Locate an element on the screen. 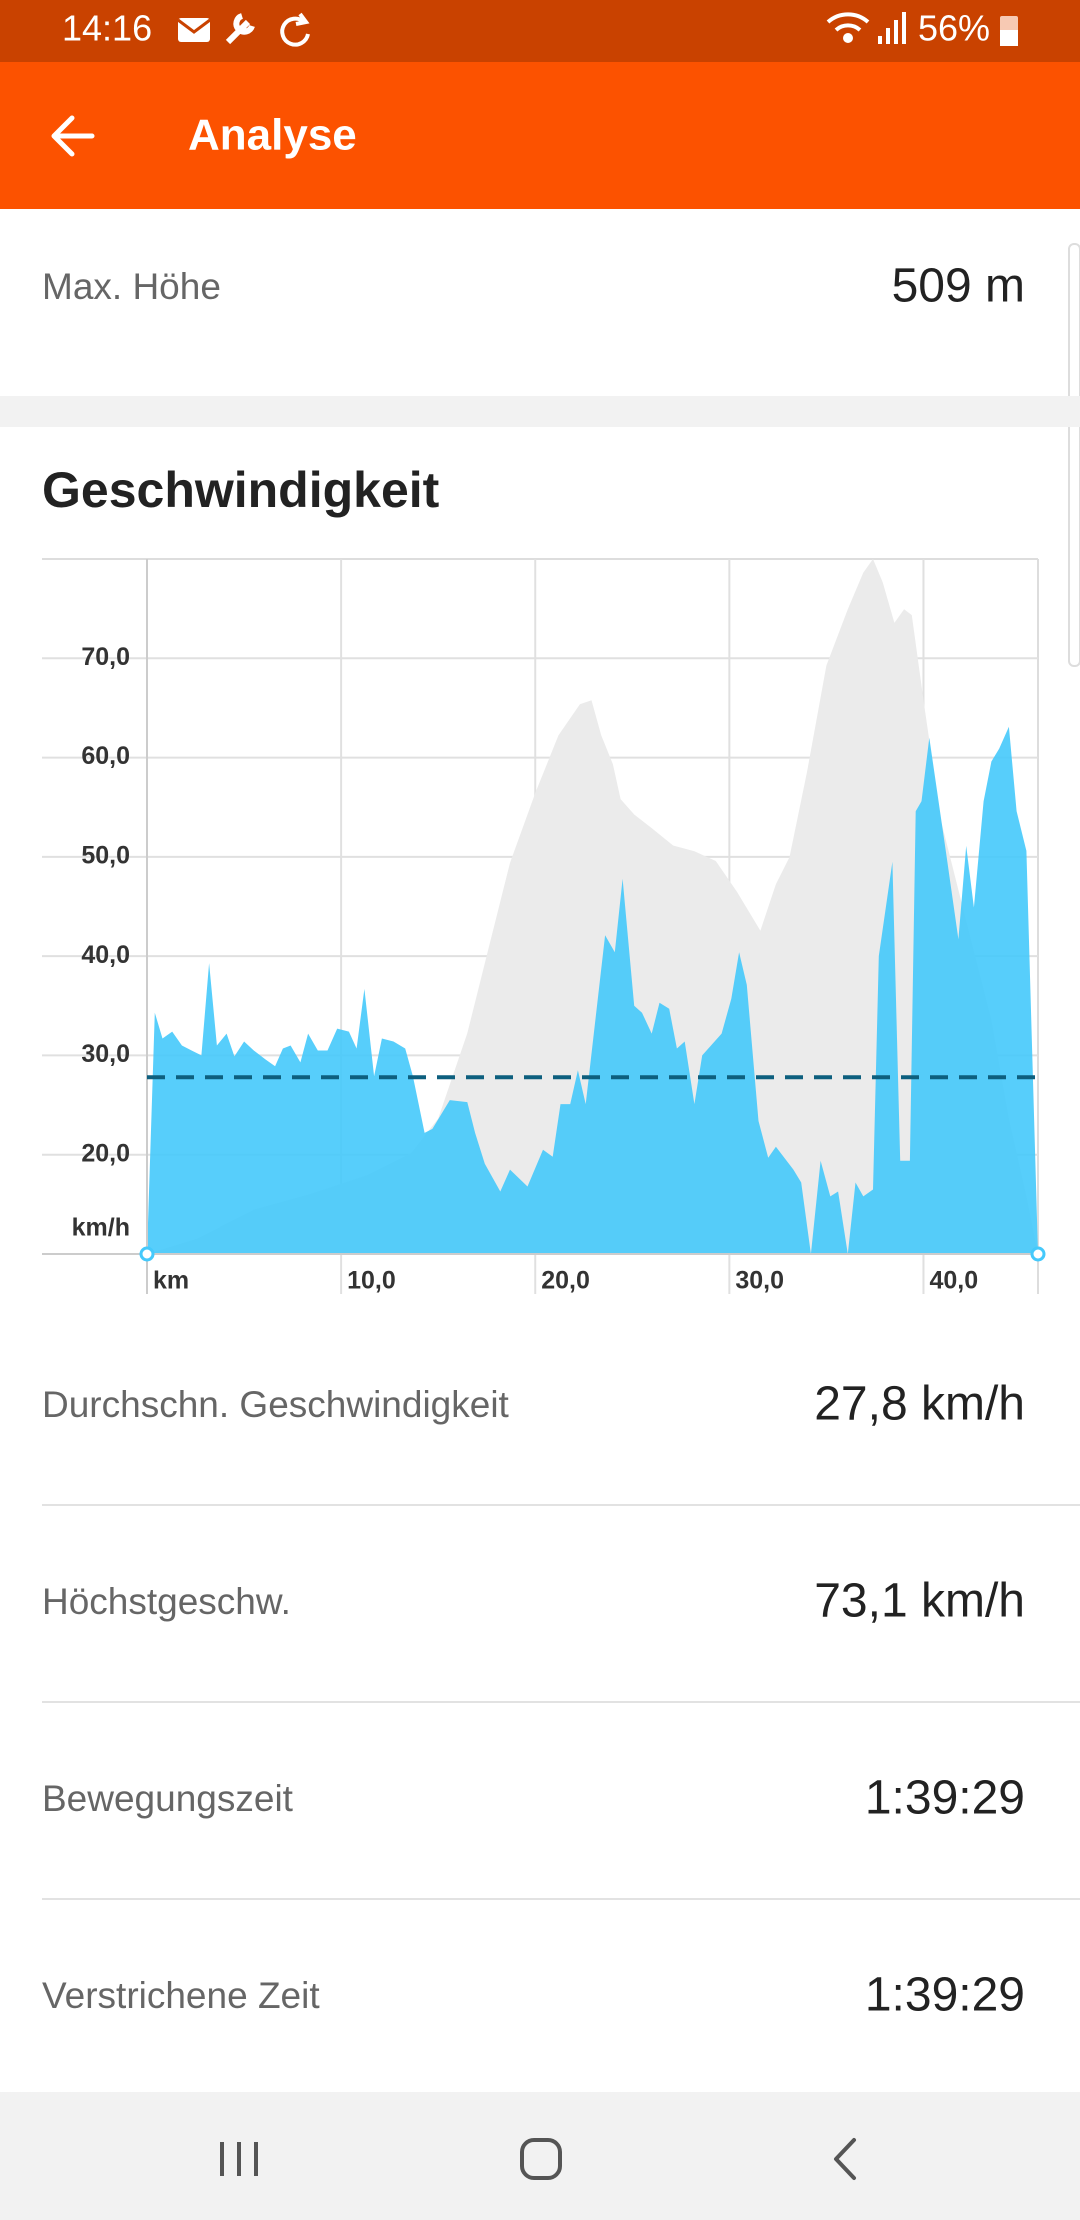 This screenshot has height=2220, width=1080. summary-label: Max. Höhe is located at coordinates (131, 286).